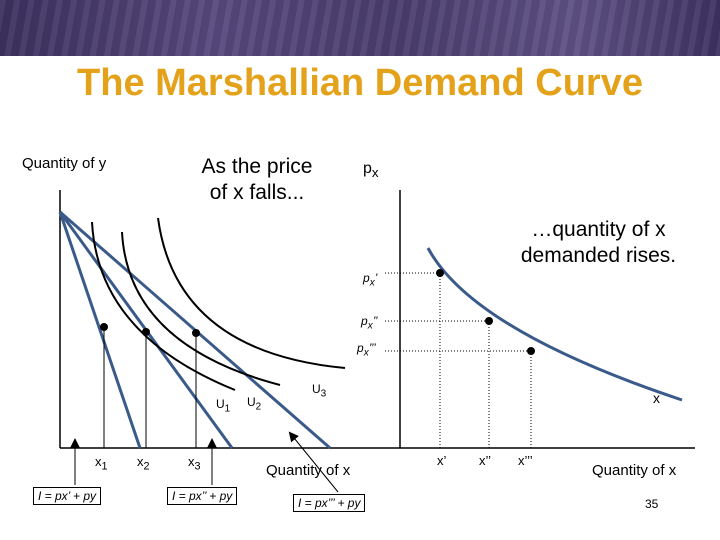 Image resolution: width=720 pixels, height=540 pixels. Describe the element at coordinates (360, 28) in the screenshot. I see `header-banner` at that location.